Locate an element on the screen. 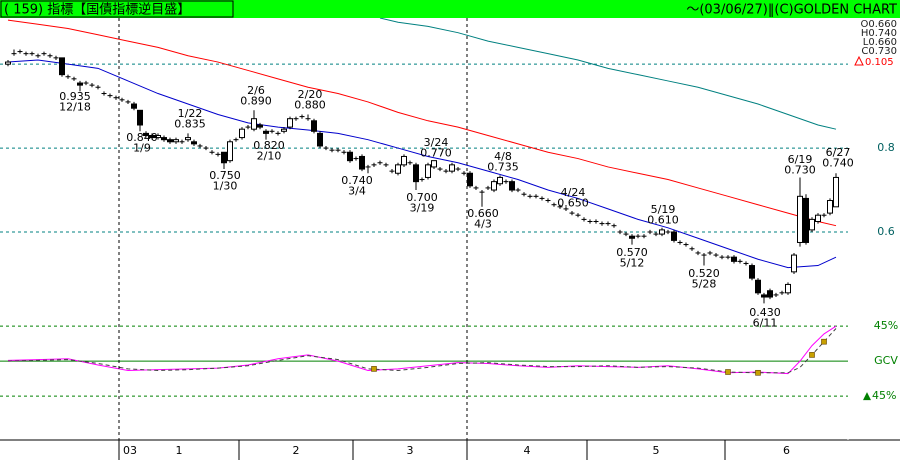 This screenshot has width=900, height=460. annotation: 1/30 is located at coordinates (225, 186).